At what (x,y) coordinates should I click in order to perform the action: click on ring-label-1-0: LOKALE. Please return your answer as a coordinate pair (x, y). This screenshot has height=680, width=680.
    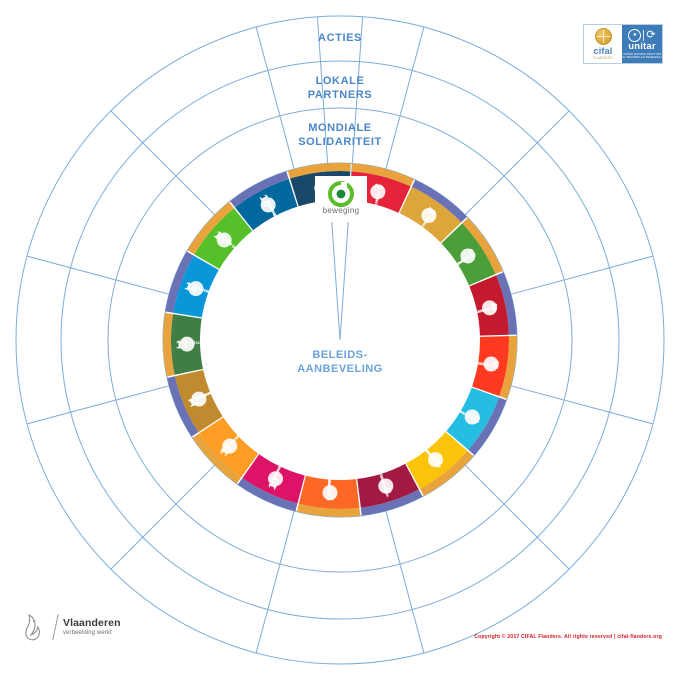
    Looking at the image, I should click on (340, 81).